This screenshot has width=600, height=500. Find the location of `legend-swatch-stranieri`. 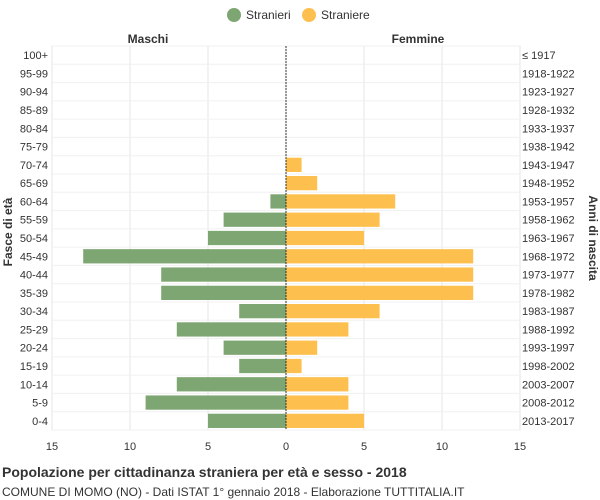

legend-swatch-stranieri is located at coordinates (234, 15).